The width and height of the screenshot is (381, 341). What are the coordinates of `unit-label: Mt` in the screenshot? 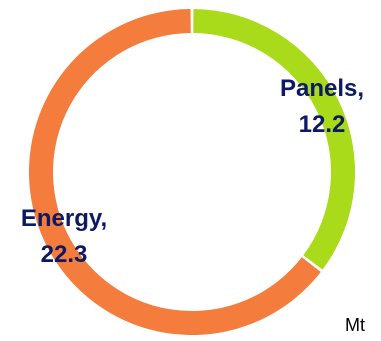 It's located at (355, 325).